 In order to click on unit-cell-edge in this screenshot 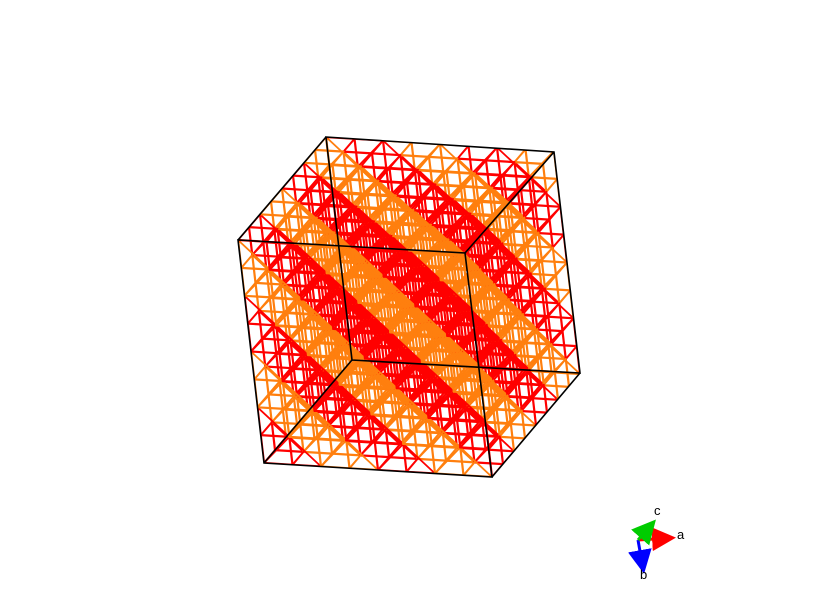, I will do `click(282, 188)`.